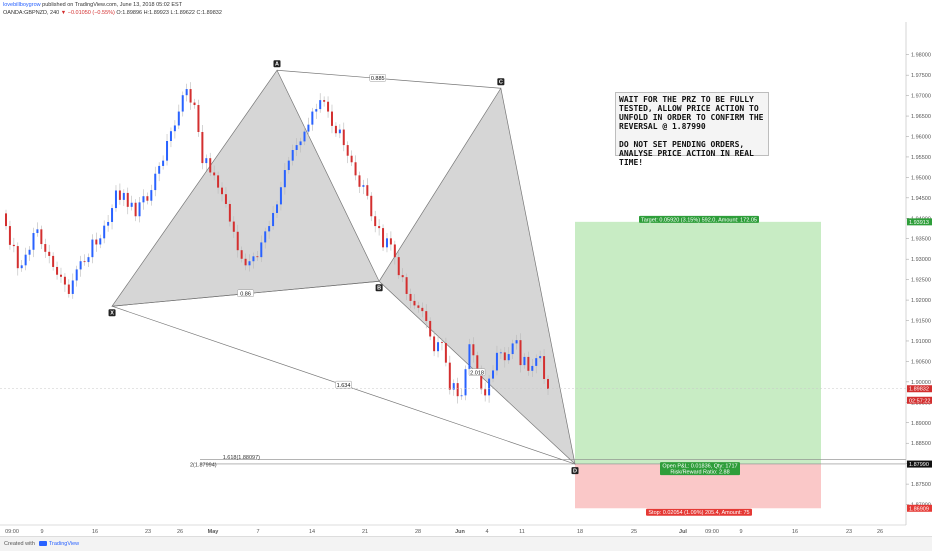  Describe the element at coordinates (312, 532) in the screenshot. I see `x-tick-label: 14` at that location.